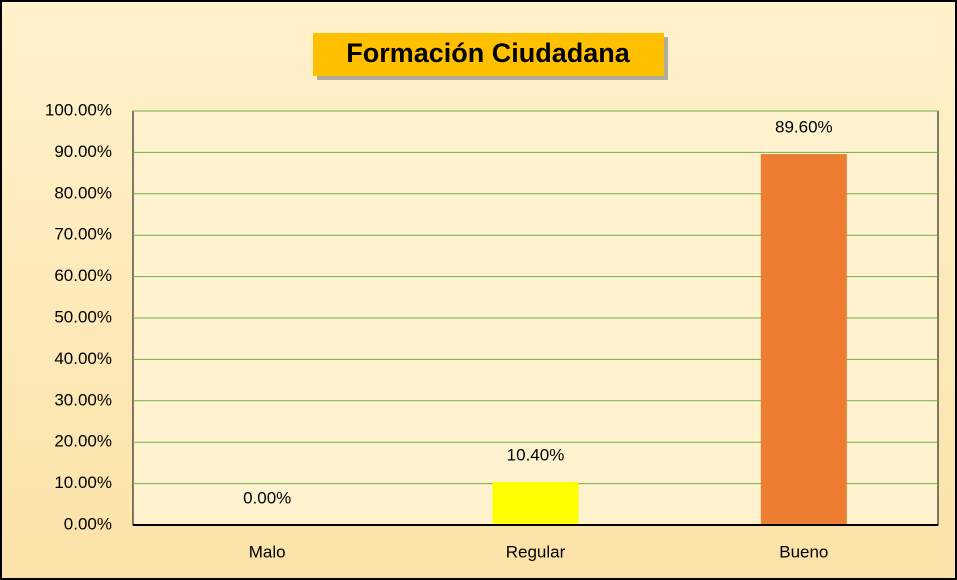 The height and width of the screenshot is (580, 957). Describe the element at coordinates (83, 482) in the screenshot. I see `y-tick-label: 10.00%` at that location.